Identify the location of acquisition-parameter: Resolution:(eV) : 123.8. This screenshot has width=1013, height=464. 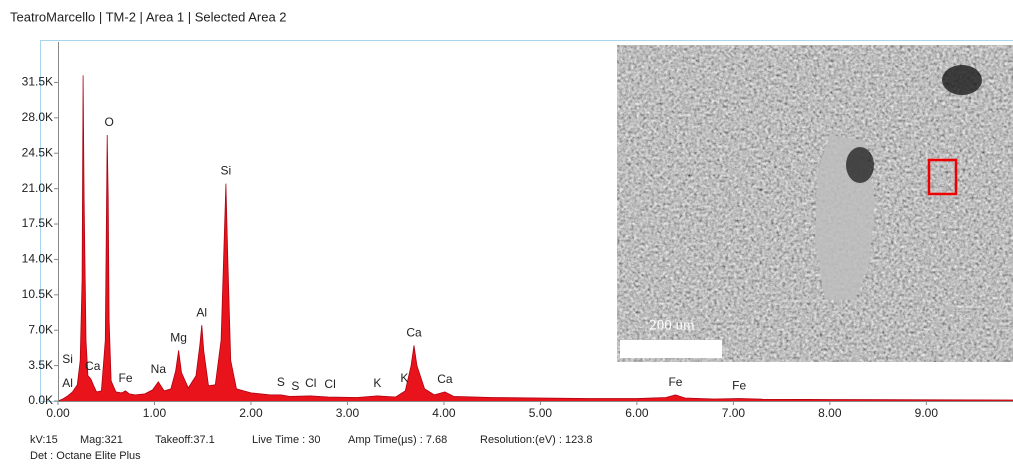
(536, 440).